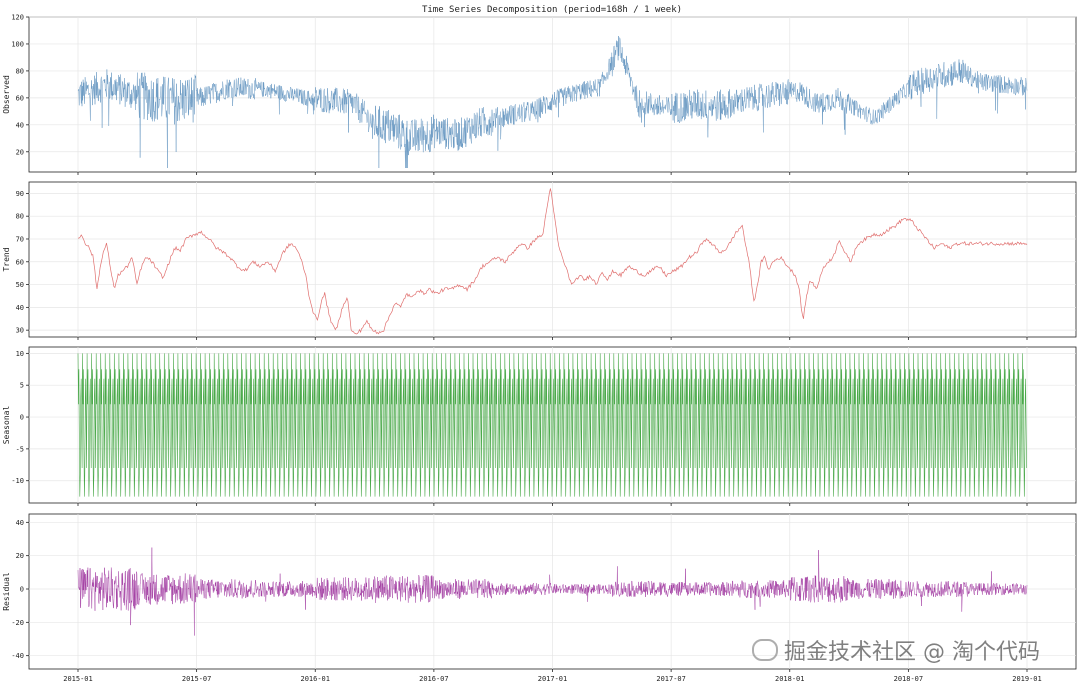  Describe the element at coordinates (22, 386) in the screenshot. I see `y-tick-label: 5` at that location.